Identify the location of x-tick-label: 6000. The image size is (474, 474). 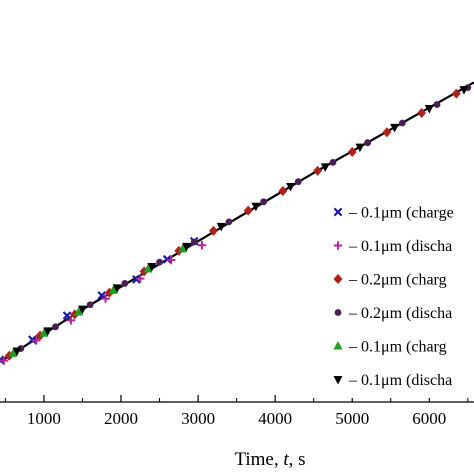
(429, 418).